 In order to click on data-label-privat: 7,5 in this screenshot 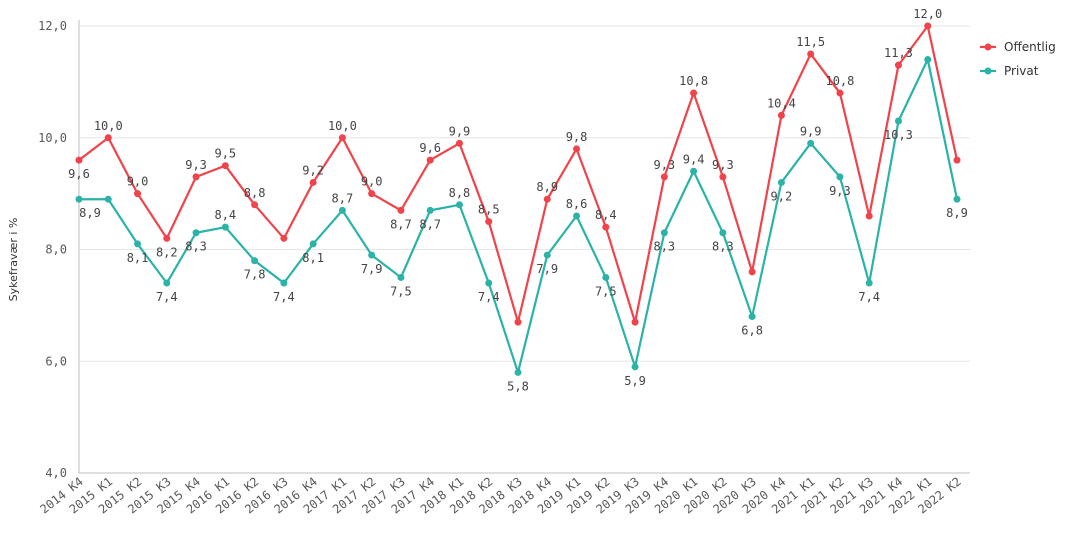, I will do `click(606, 291)`.